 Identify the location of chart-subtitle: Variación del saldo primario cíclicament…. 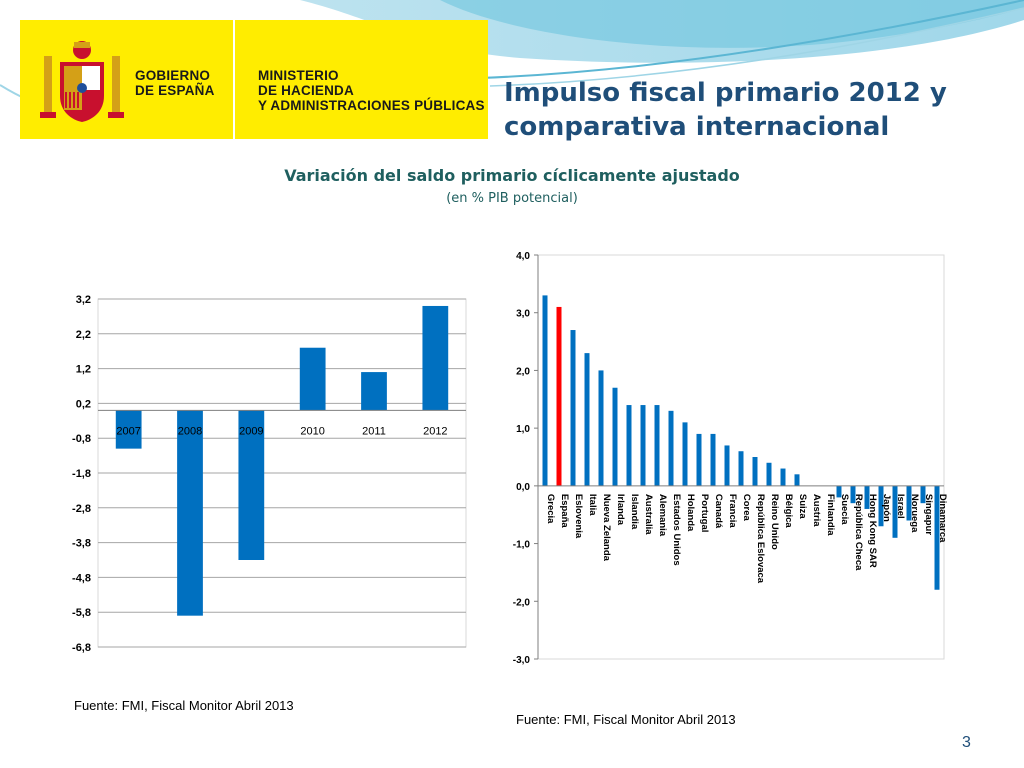
(512, 175).